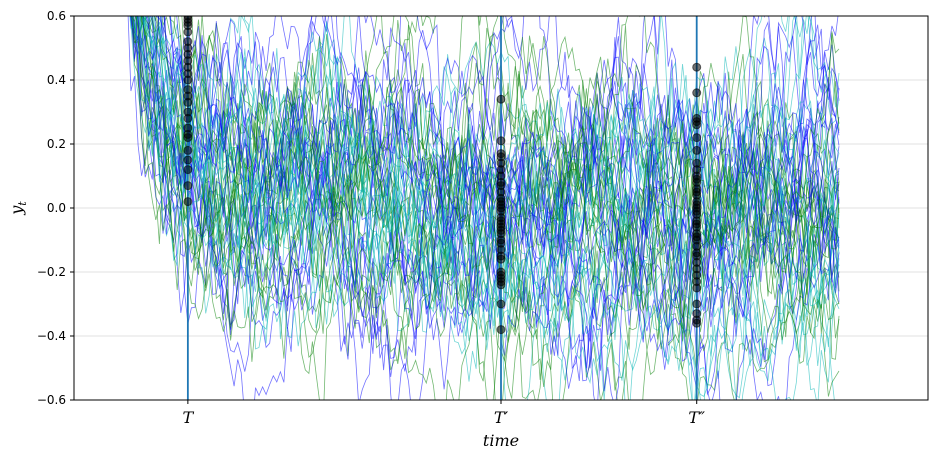 The height and width of the screenshot is (459, 937). I want to click on x-tick-label: T″, so click(696, 417).